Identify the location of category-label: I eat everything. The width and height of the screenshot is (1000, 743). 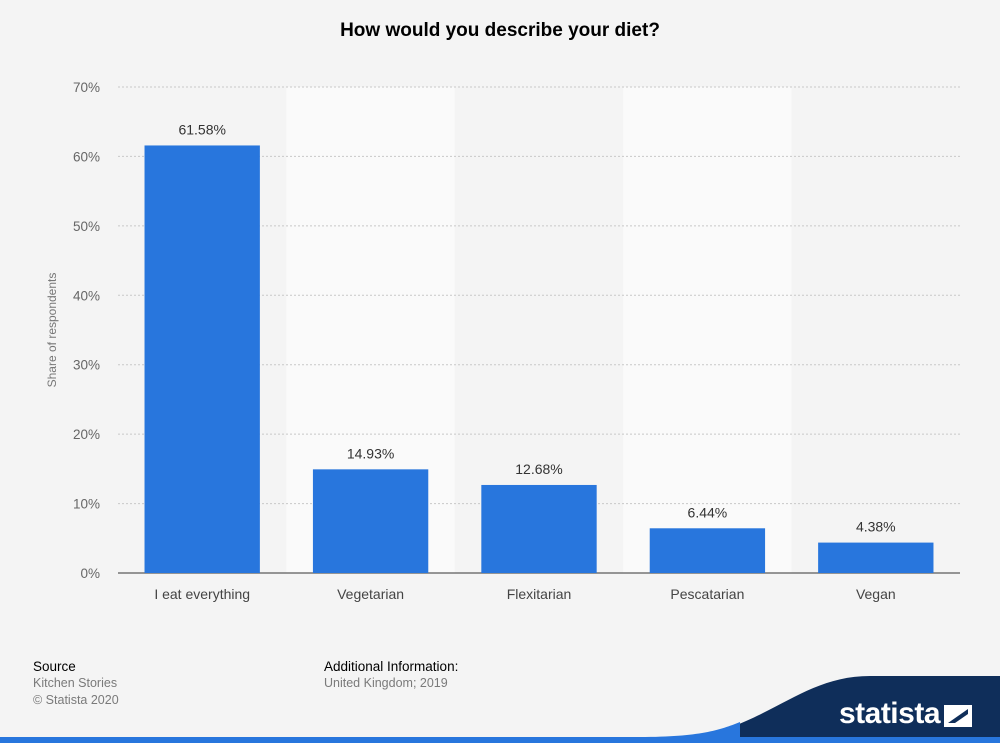
(202, 594).